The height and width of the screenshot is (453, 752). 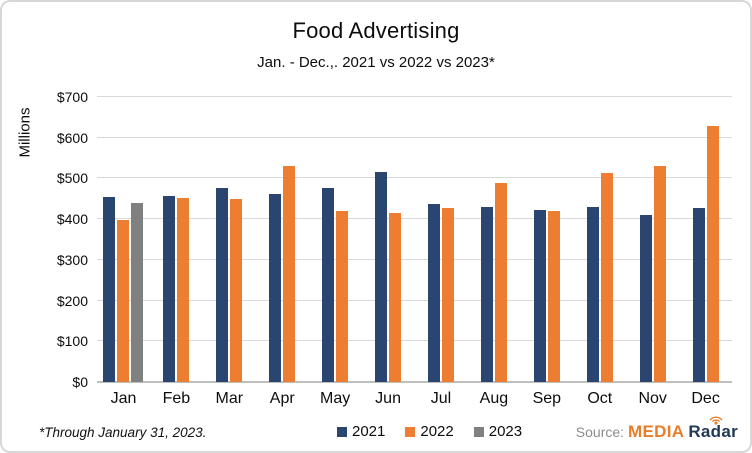 I want to click on bar-group-mar, so click(x=229, y=239).